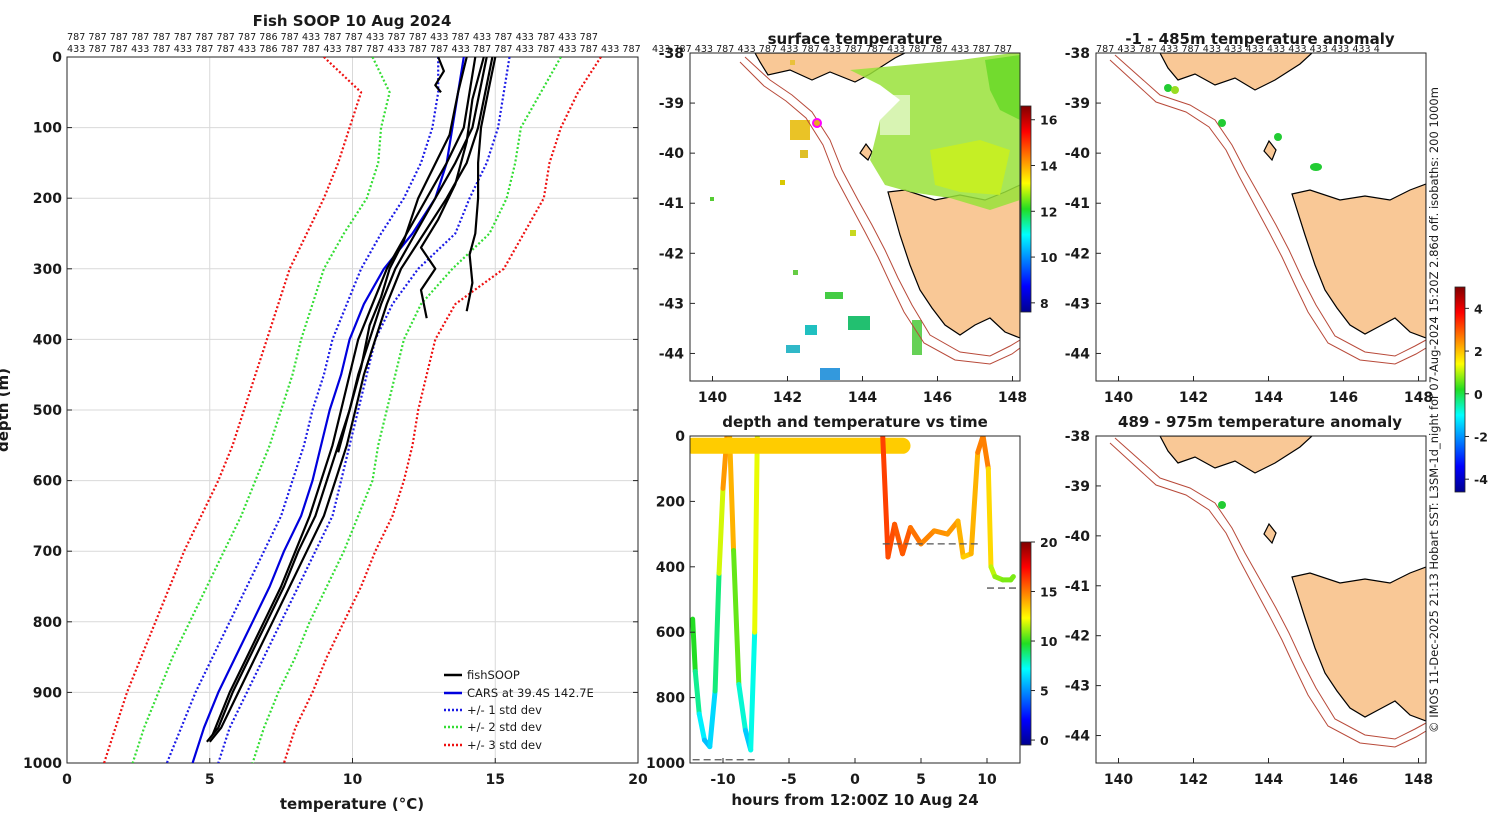 The image size is (1500, 820). I want to click on time-xtick-label: -10, so click(723, 780).